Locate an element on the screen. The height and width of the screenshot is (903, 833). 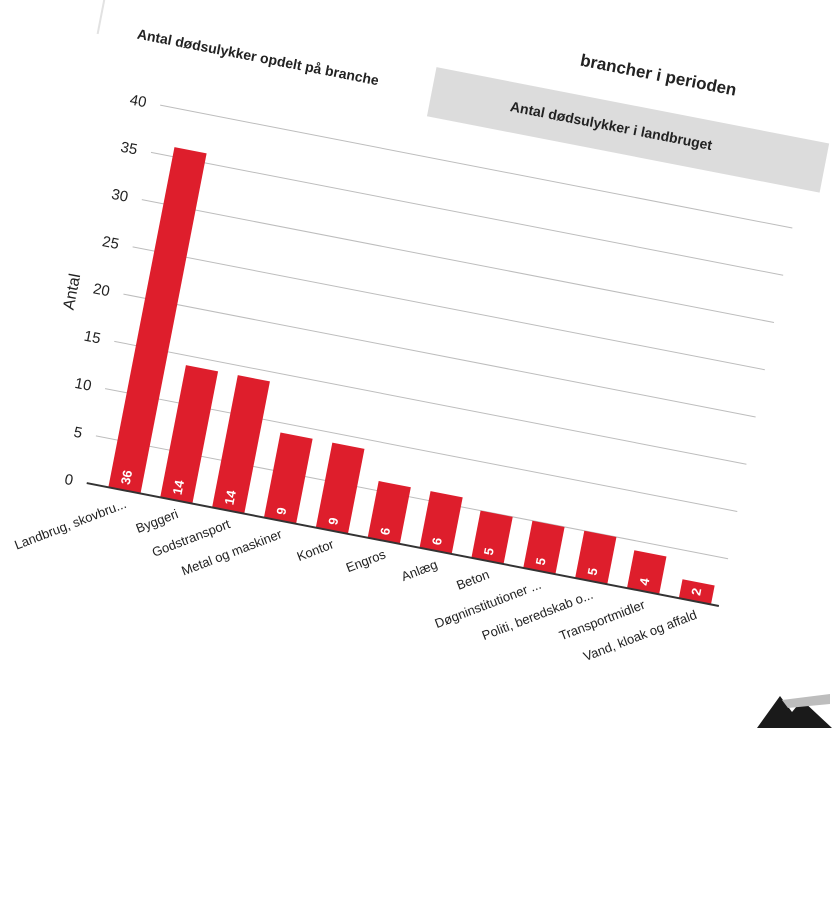
y-tick-label: 30 is located at coordinates (120, 196).